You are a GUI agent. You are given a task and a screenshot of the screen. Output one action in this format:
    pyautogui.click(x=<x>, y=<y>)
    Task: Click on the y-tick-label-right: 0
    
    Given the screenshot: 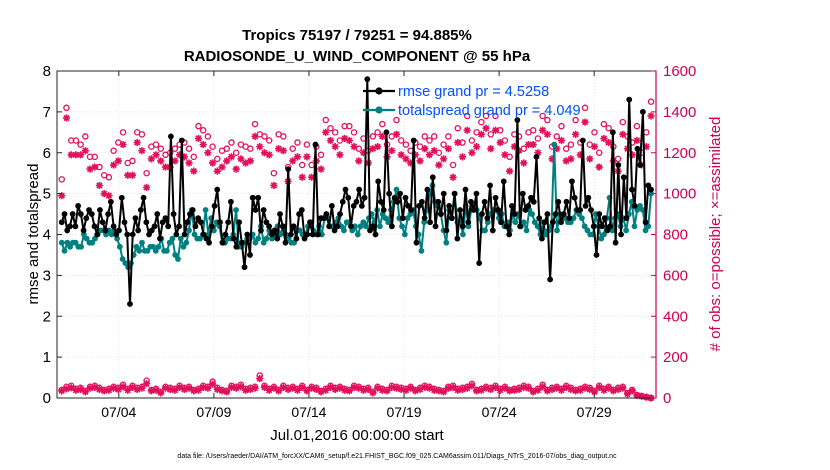 What is the action you would take?
    pyautogui.click(x=667, y=398)
    